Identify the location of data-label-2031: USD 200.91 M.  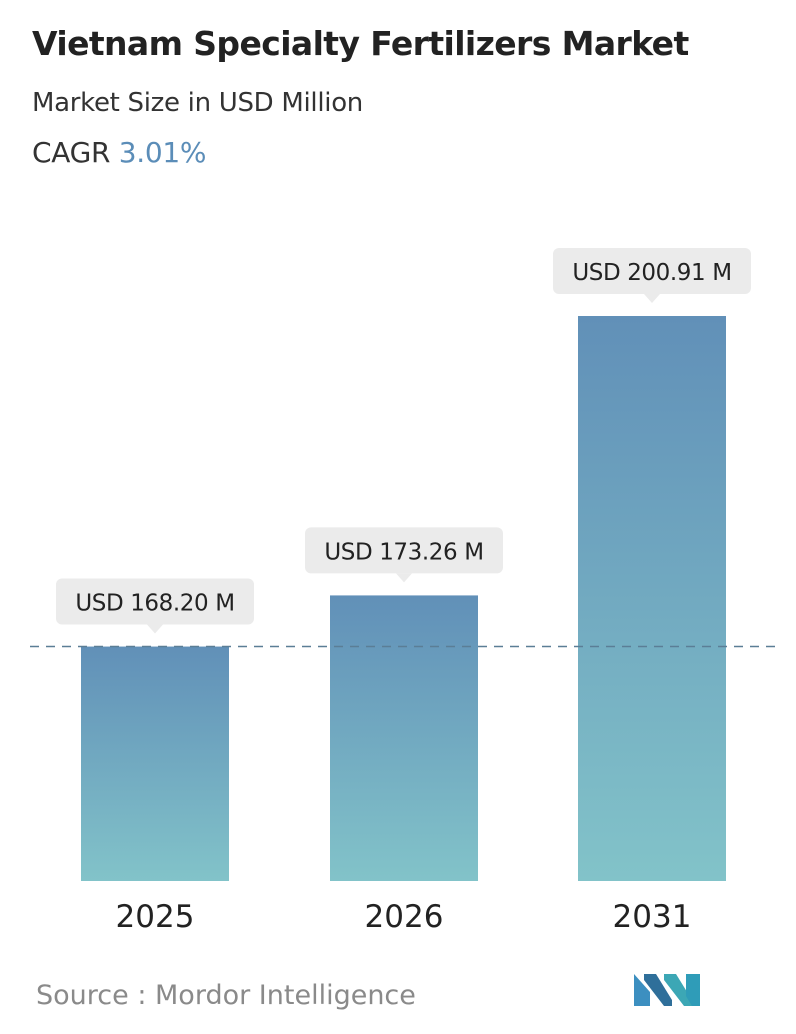
(652, 275).